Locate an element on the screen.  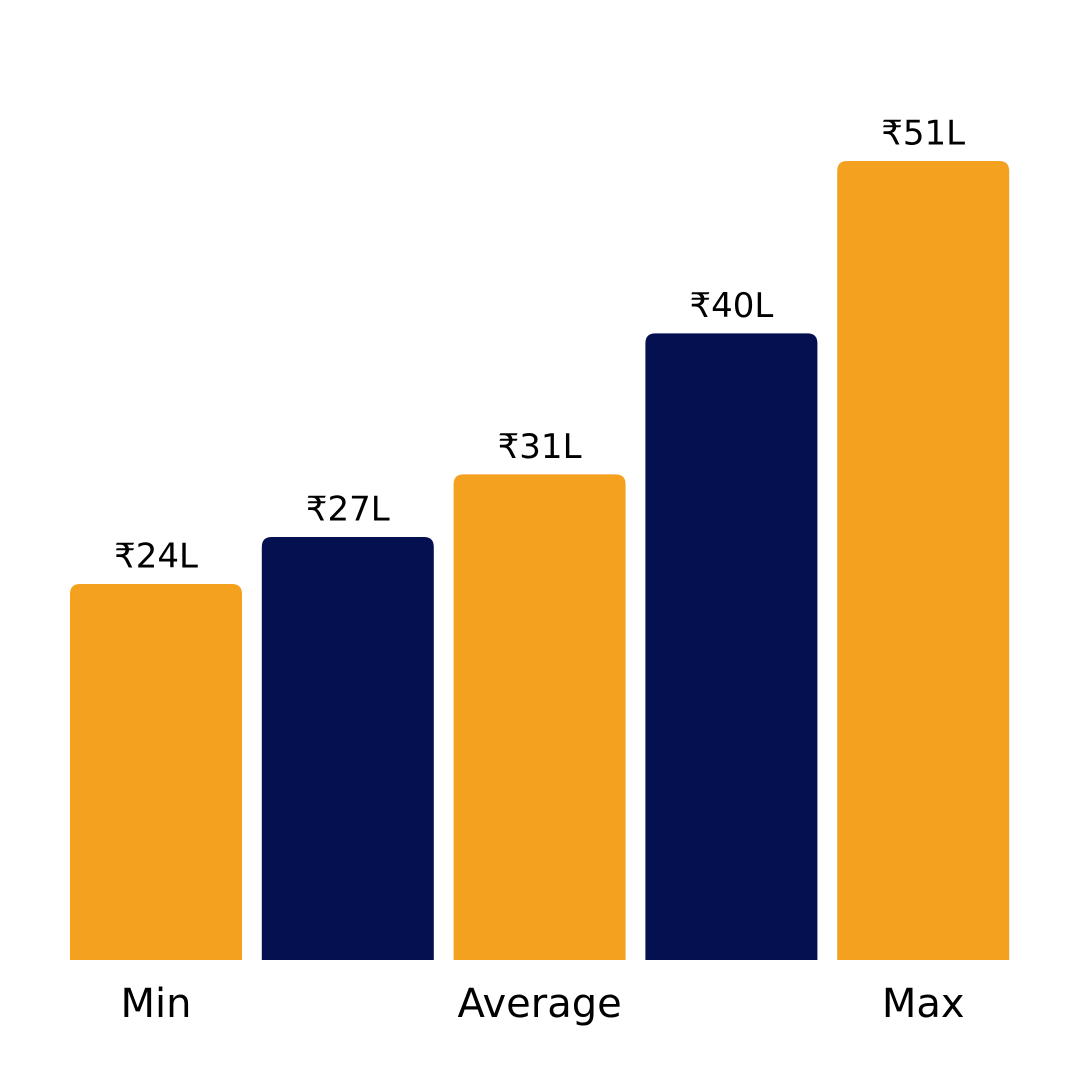
value-label: ₹27L is located at coordinates (348, 510).